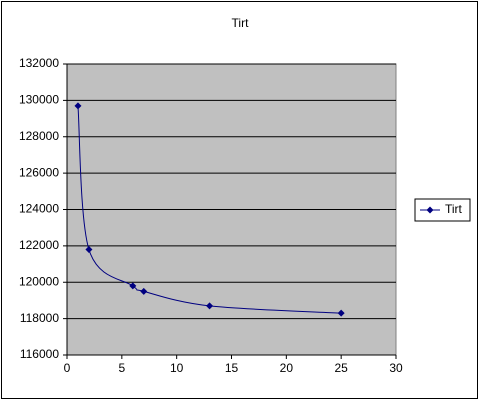  Describe the element at coordinates (121, 368) in the screenshot. I see `x-tick-label: 5` at that location.